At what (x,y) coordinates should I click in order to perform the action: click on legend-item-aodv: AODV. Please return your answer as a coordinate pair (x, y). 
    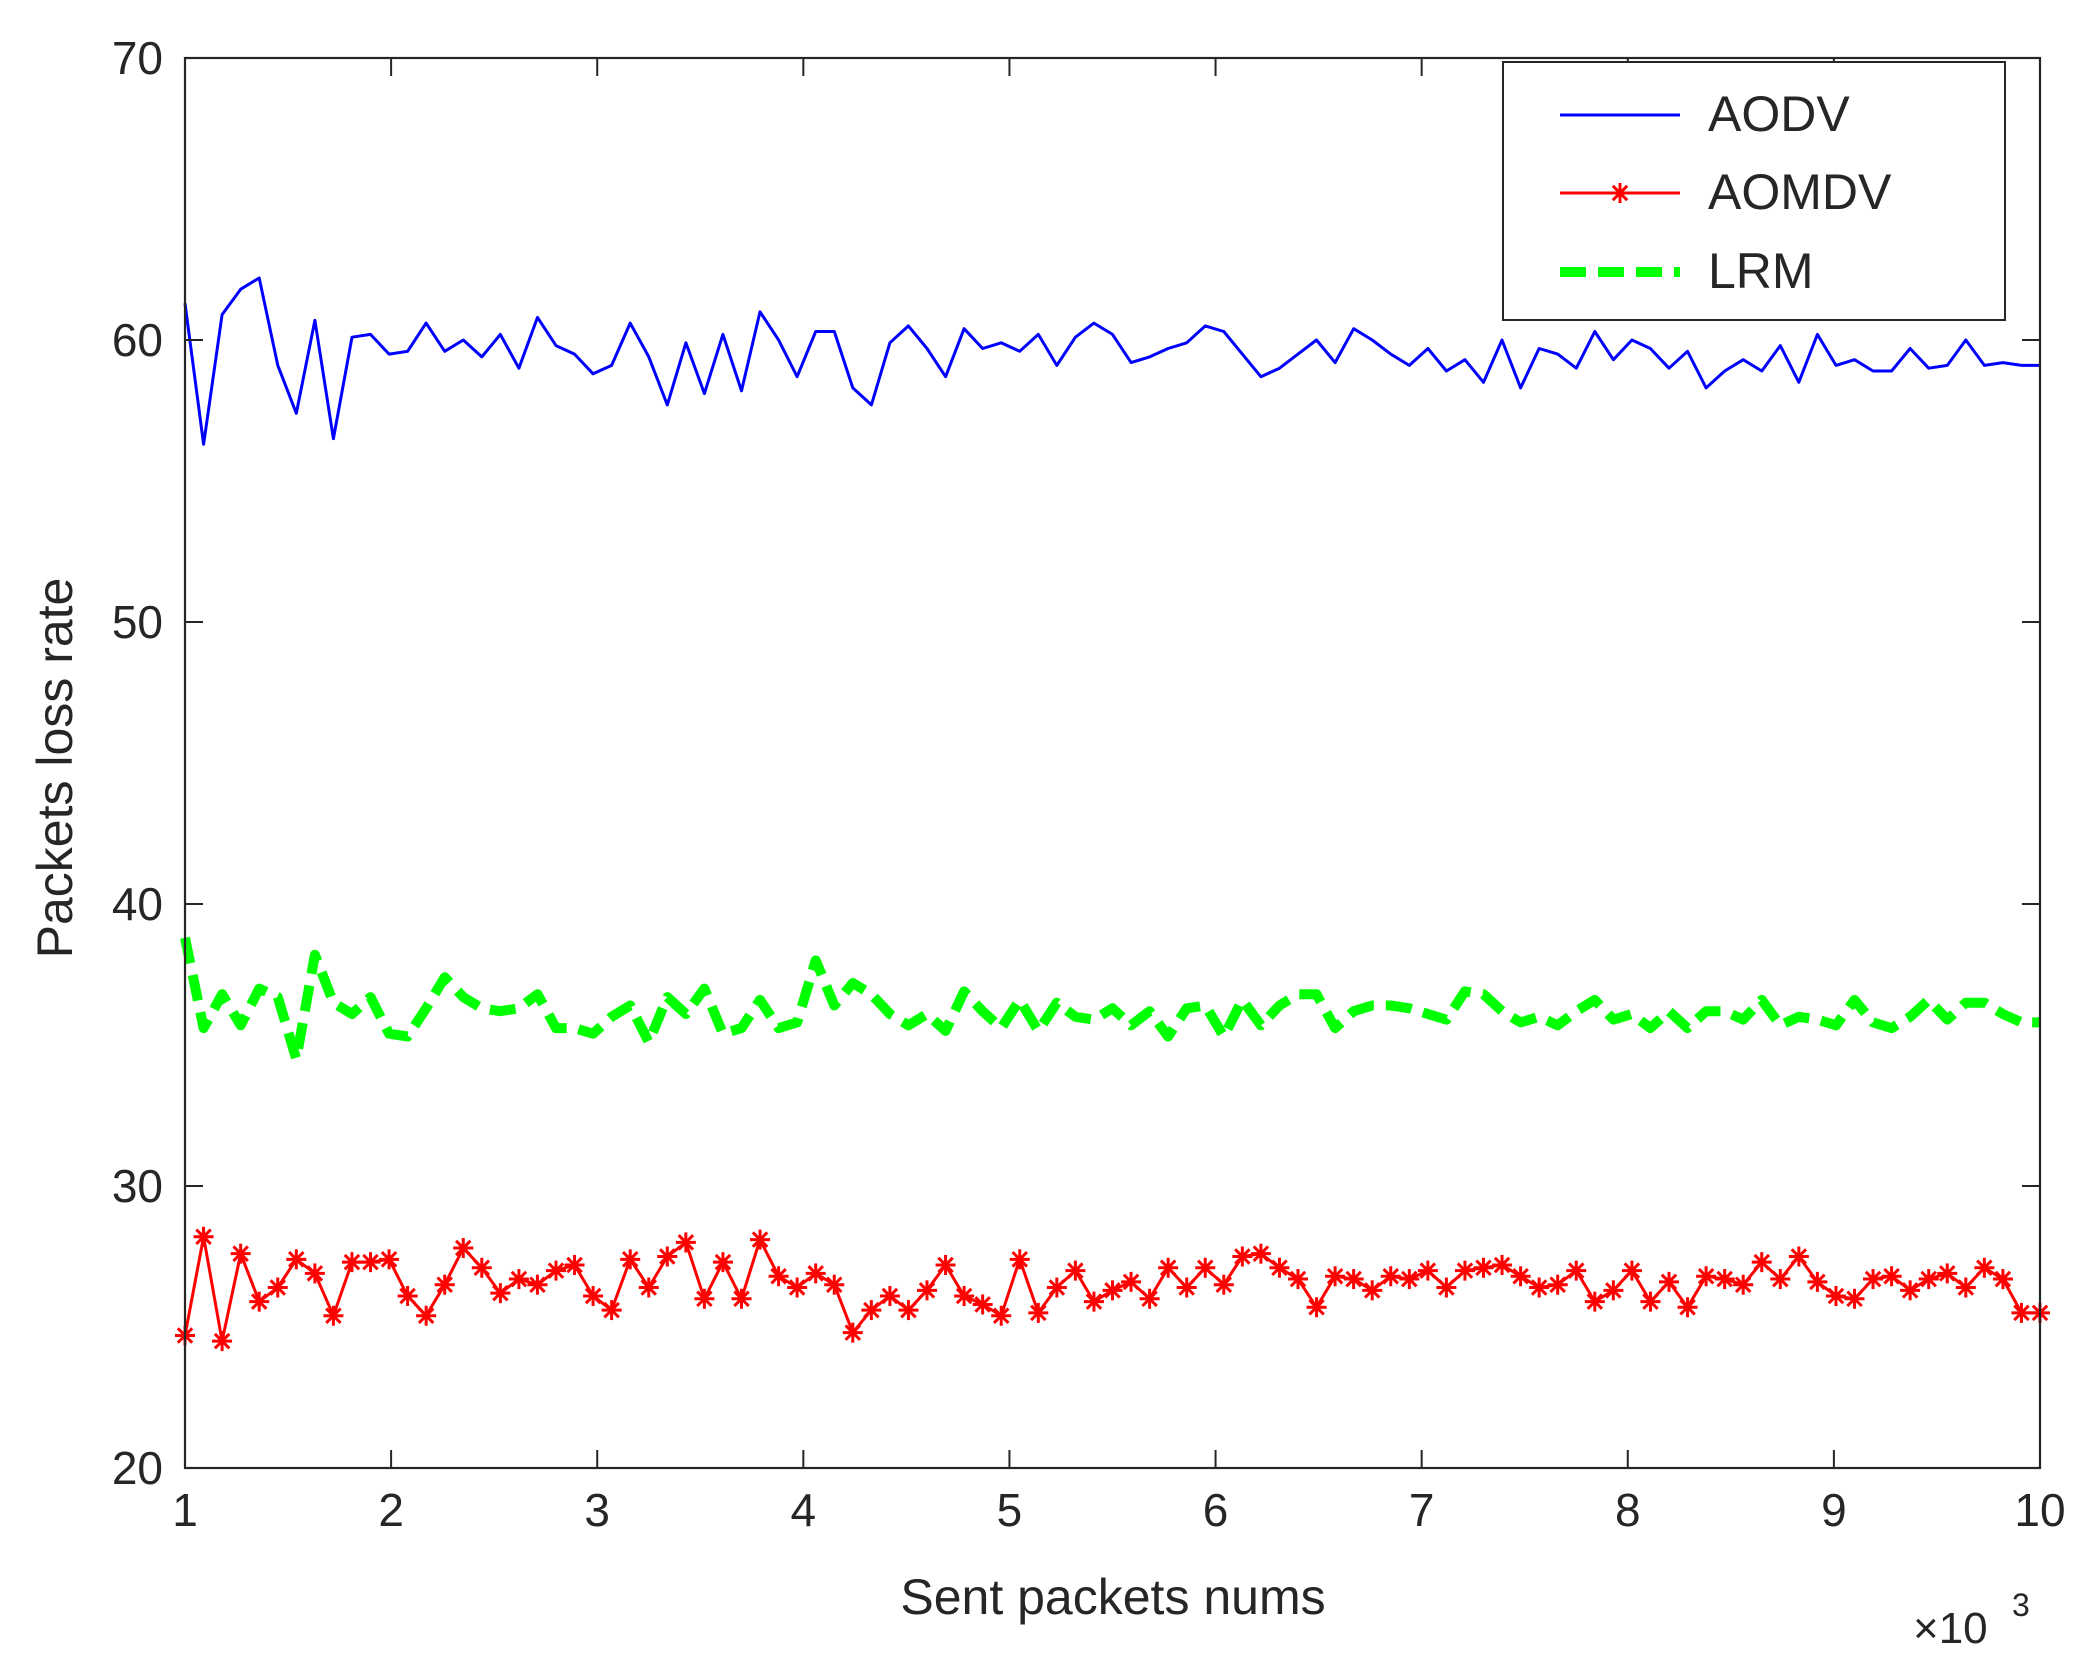
    Looking at the image, I should click on (1705, 114).